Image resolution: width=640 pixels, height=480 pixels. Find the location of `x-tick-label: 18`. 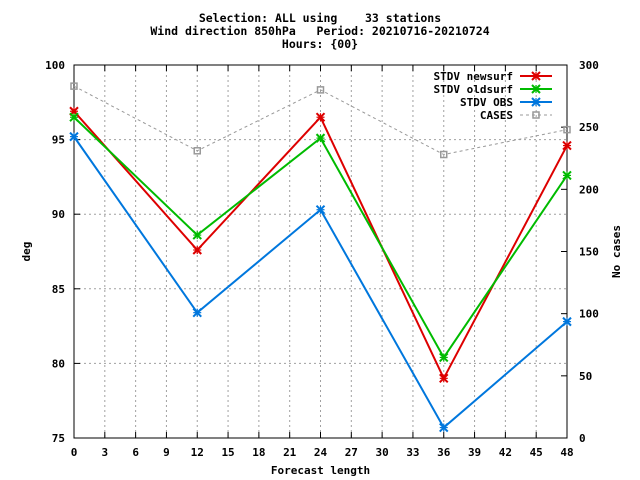

x-tick-label: 18 is located at coordinates (258, 452).